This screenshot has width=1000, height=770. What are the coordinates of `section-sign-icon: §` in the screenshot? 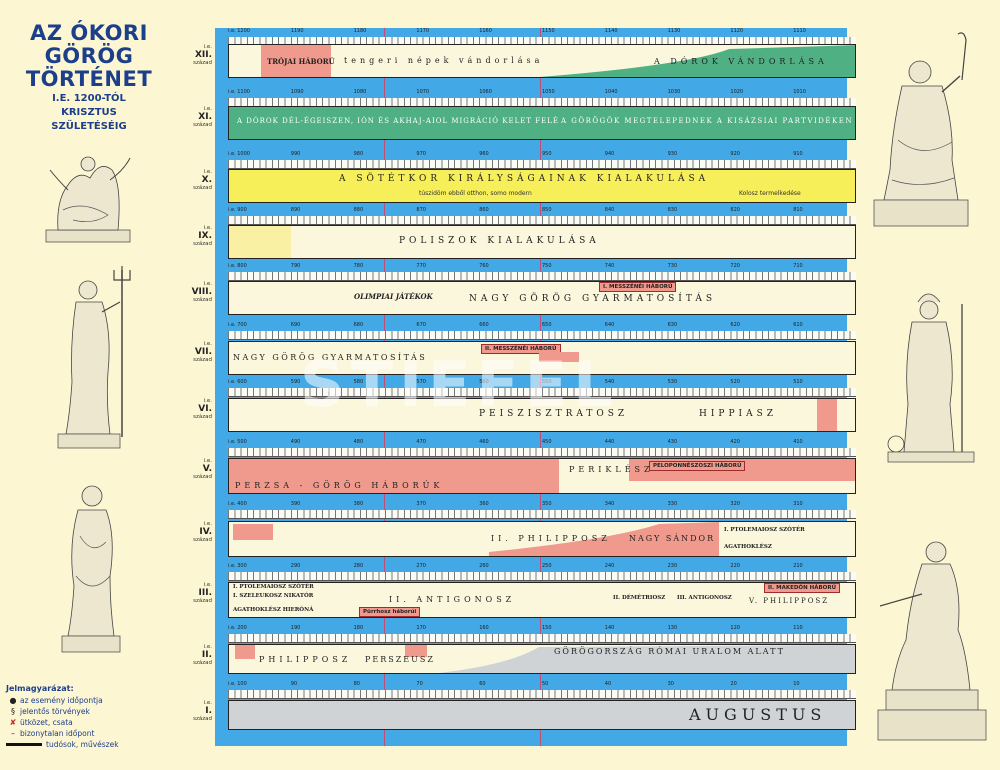 It's located at (13, 711).